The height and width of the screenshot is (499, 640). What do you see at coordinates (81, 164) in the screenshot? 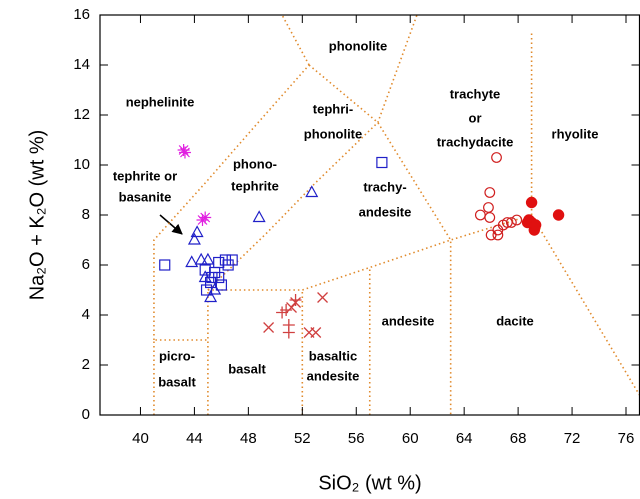
I see `y-tick-label: 10` at bounding box center [81, 164].